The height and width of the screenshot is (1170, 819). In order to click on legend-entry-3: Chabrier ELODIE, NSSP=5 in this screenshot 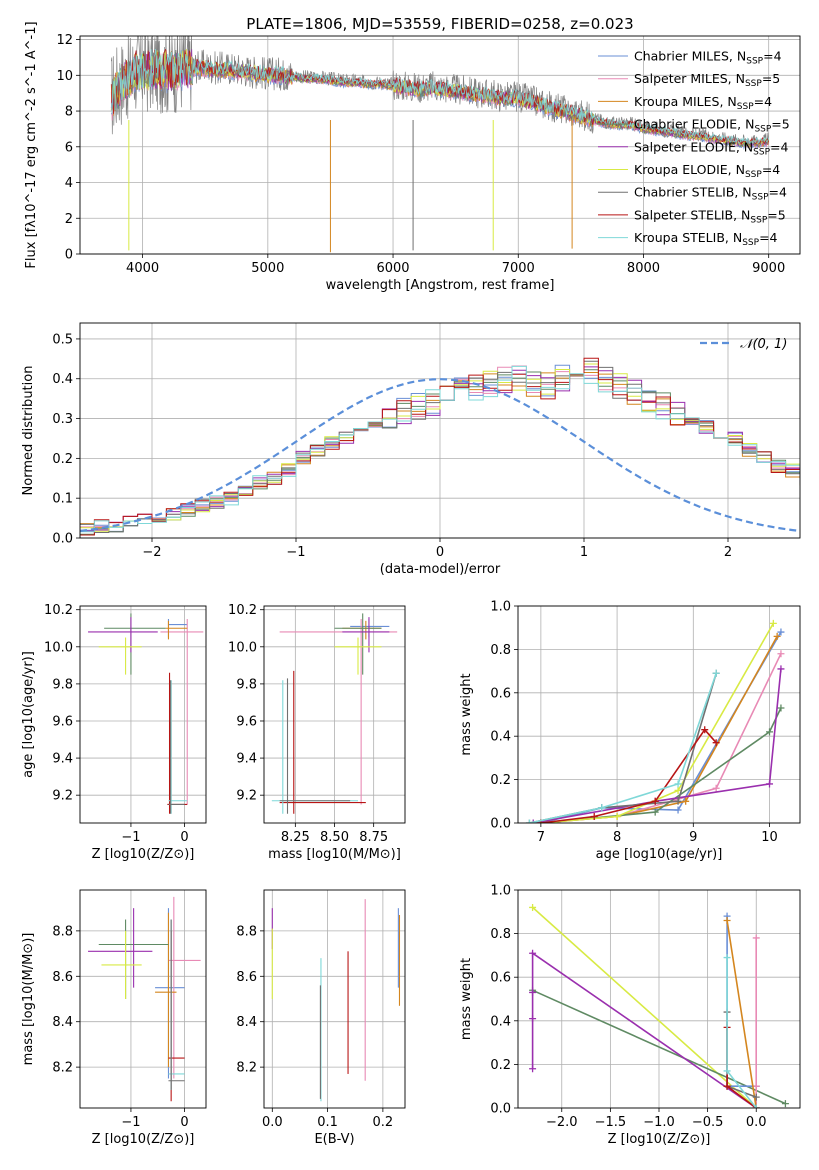, I will do `click(712, 126)`.